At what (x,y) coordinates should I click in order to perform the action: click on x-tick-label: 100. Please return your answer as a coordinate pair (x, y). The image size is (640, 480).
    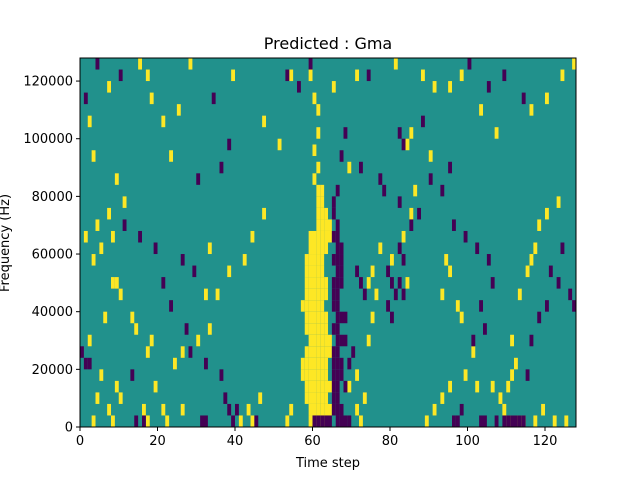
    Looking at the image, I should click on (467, 441).